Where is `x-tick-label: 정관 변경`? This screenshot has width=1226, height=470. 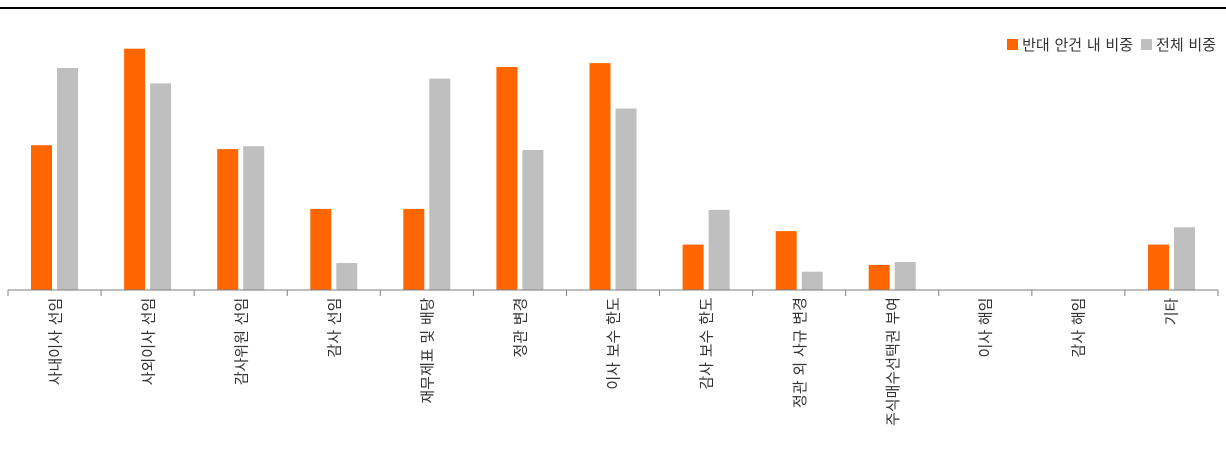
x-tick-label: 정관 변경 is located at coordinates (520, 327).